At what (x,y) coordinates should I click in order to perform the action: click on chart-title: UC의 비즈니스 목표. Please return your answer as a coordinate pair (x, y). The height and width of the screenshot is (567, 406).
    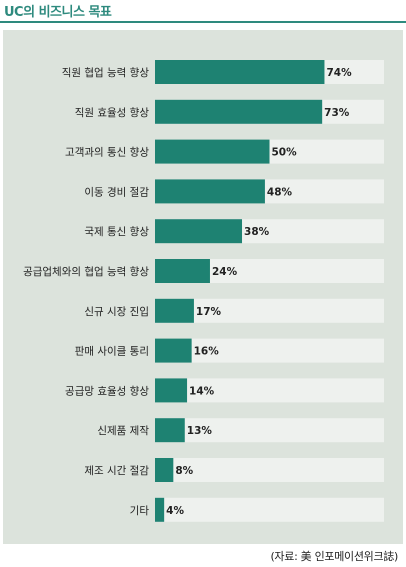
    Looking at the image, I should click on (58, 12).